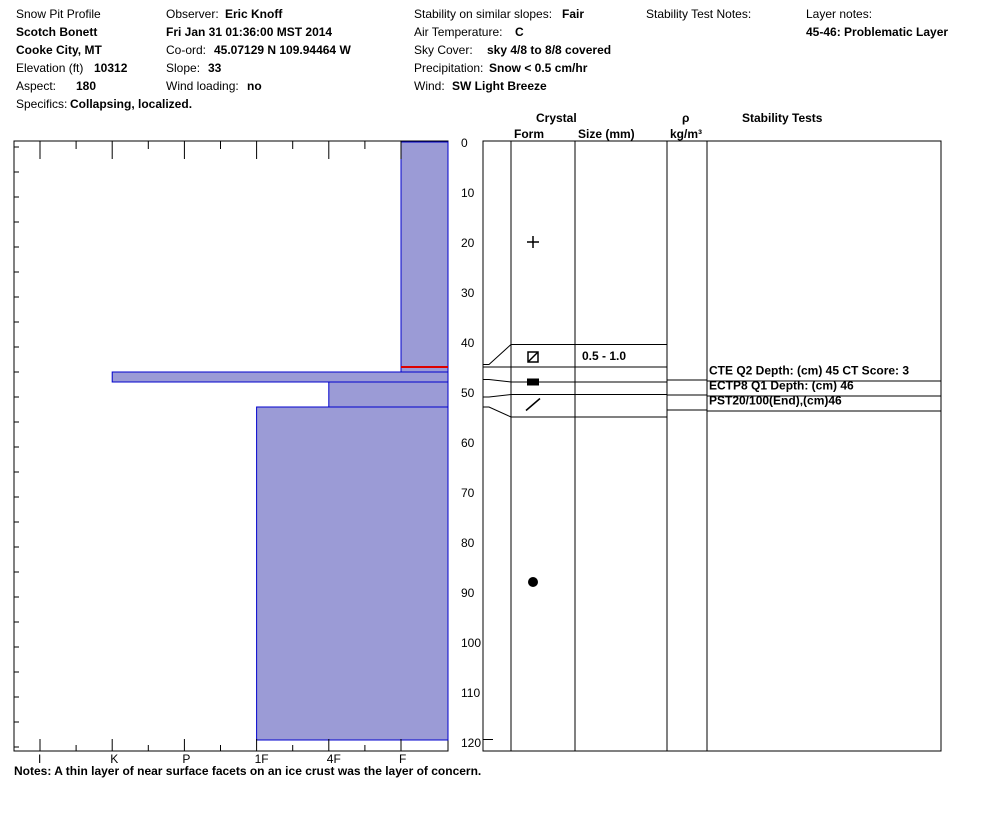 The image size is (994, 840). I want to click on hardness-tick-label: I, so click(39, 759).